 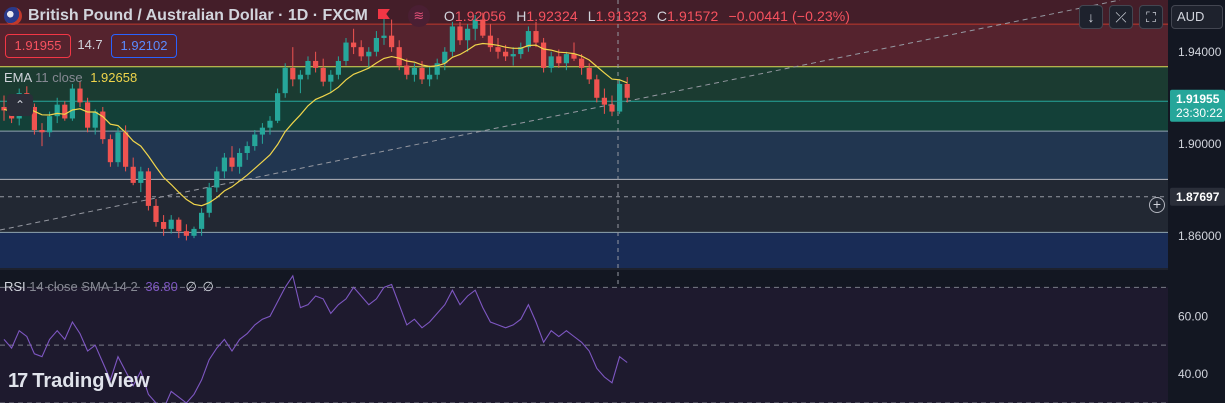 I want to click on buy-price-button: 1.92102, so click(x=144, y=46).